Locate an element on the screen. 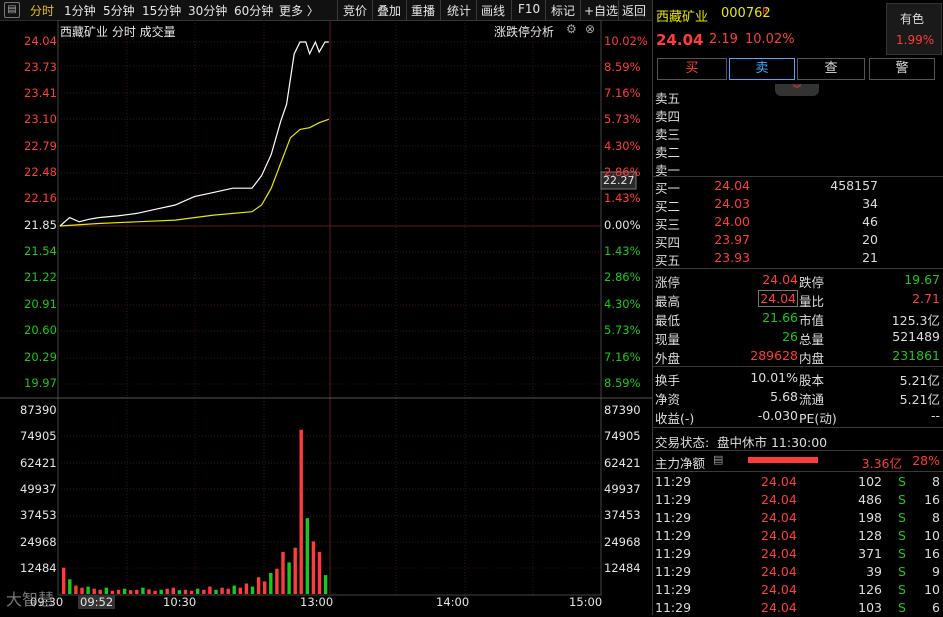 This screenshot has height=617, width=943. alert-button: 警 is located at coordinates (902, 69).